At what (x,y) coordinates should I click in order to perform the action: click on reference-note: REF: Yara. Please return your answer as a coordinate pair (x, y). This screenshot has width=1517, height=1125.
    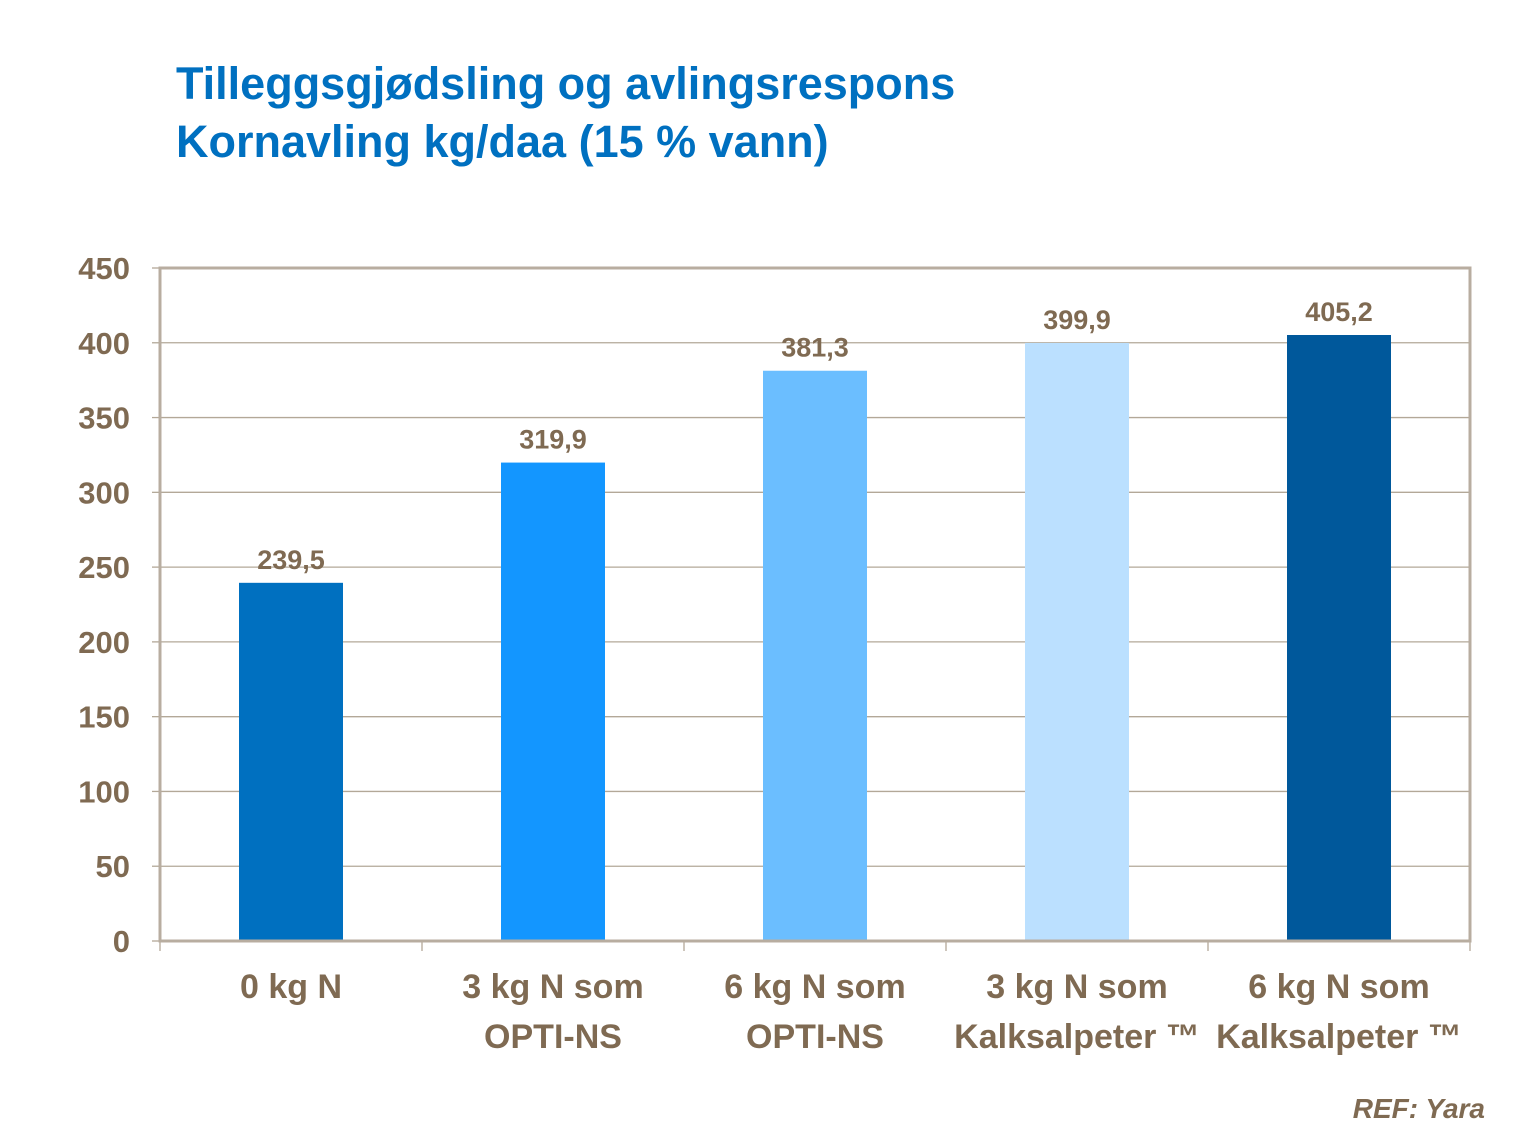
    Looking at the image, I should click on (1418, 1108).